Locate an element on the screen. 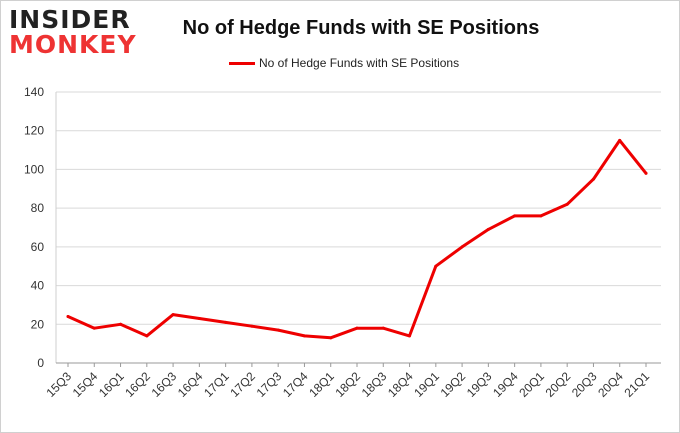  y-tick-label: 140 is located at coordinates (34, 92).